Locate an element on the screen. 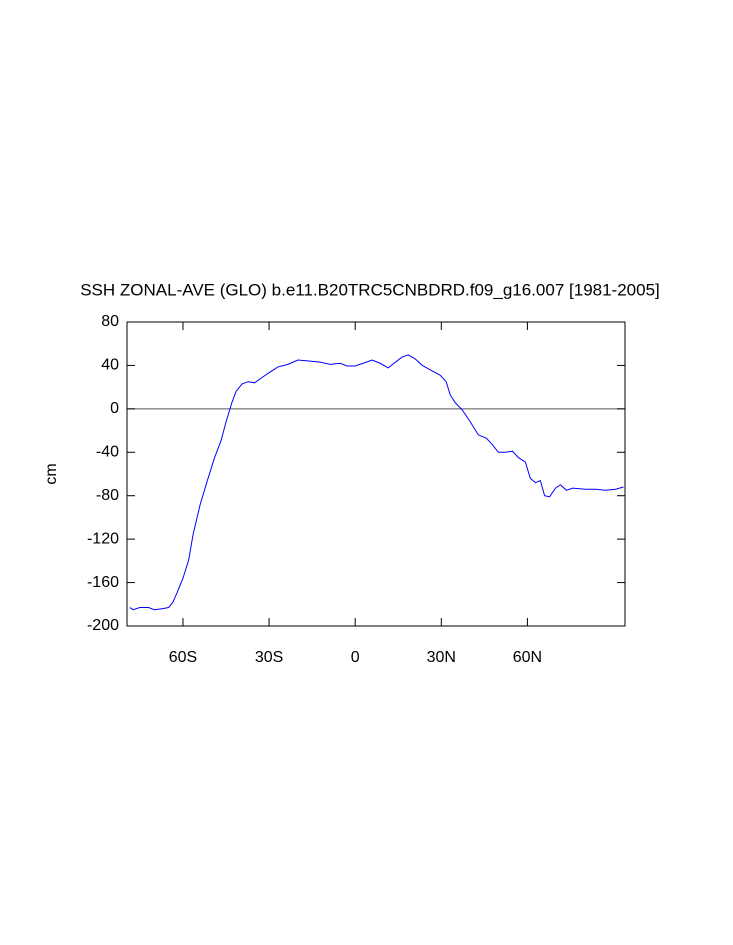 The height and width of the screenshot is (945, 733). y-tick-label: 40 is located at coordinates (110, 365).